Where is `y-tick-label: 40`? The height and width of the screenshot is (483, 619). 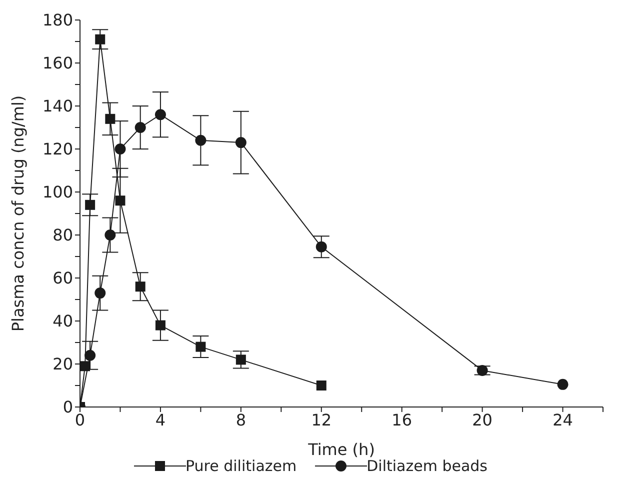
y-tick-label: 40 is located at coordinates (62, 321).